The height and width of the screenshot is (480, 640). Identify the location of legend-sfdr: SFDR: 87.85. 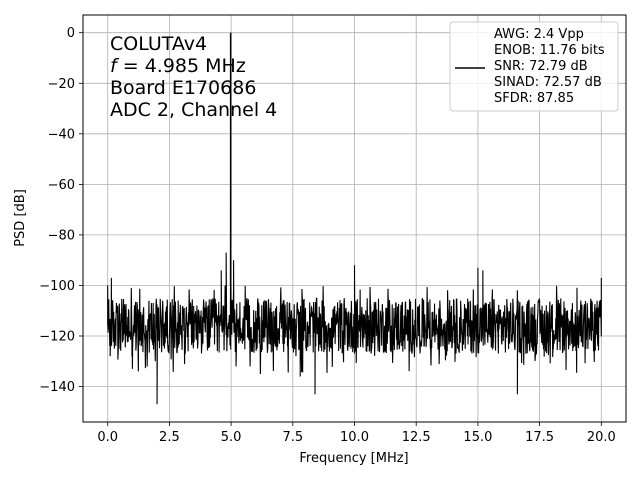
(534, 98).